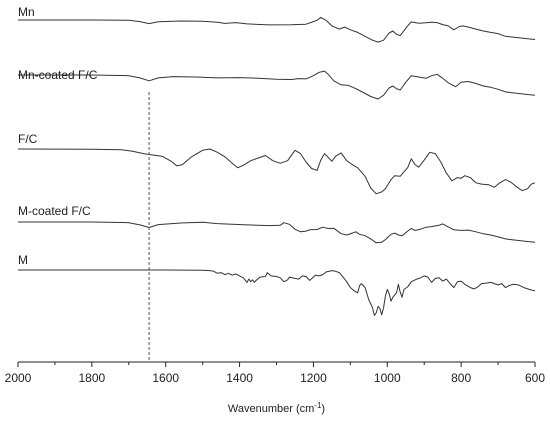  Describe the element at coordinates (92, 378) in the screenshot. I see `x-tick-label-1800: 1800` at that location.